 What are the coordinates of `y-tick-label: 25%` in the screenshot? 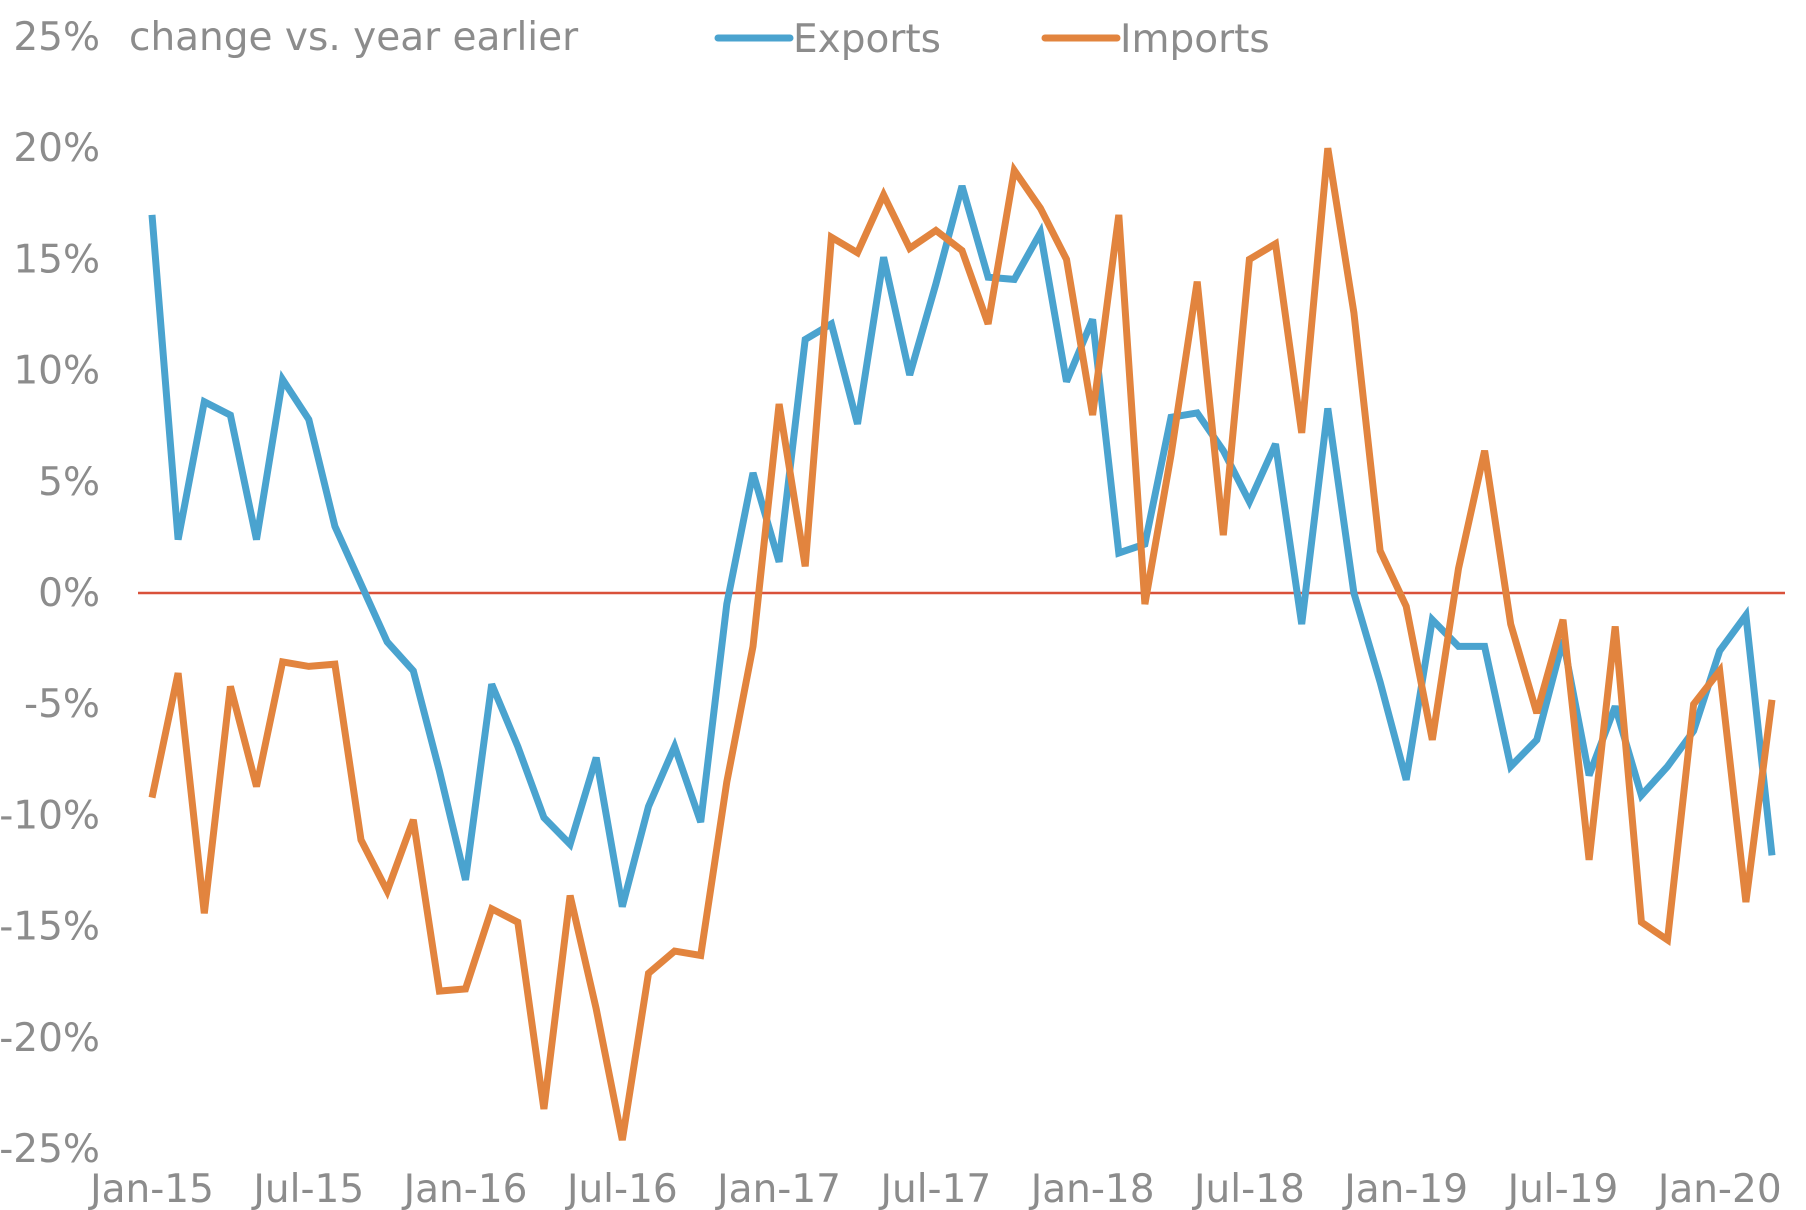 It's located at (56, 37).